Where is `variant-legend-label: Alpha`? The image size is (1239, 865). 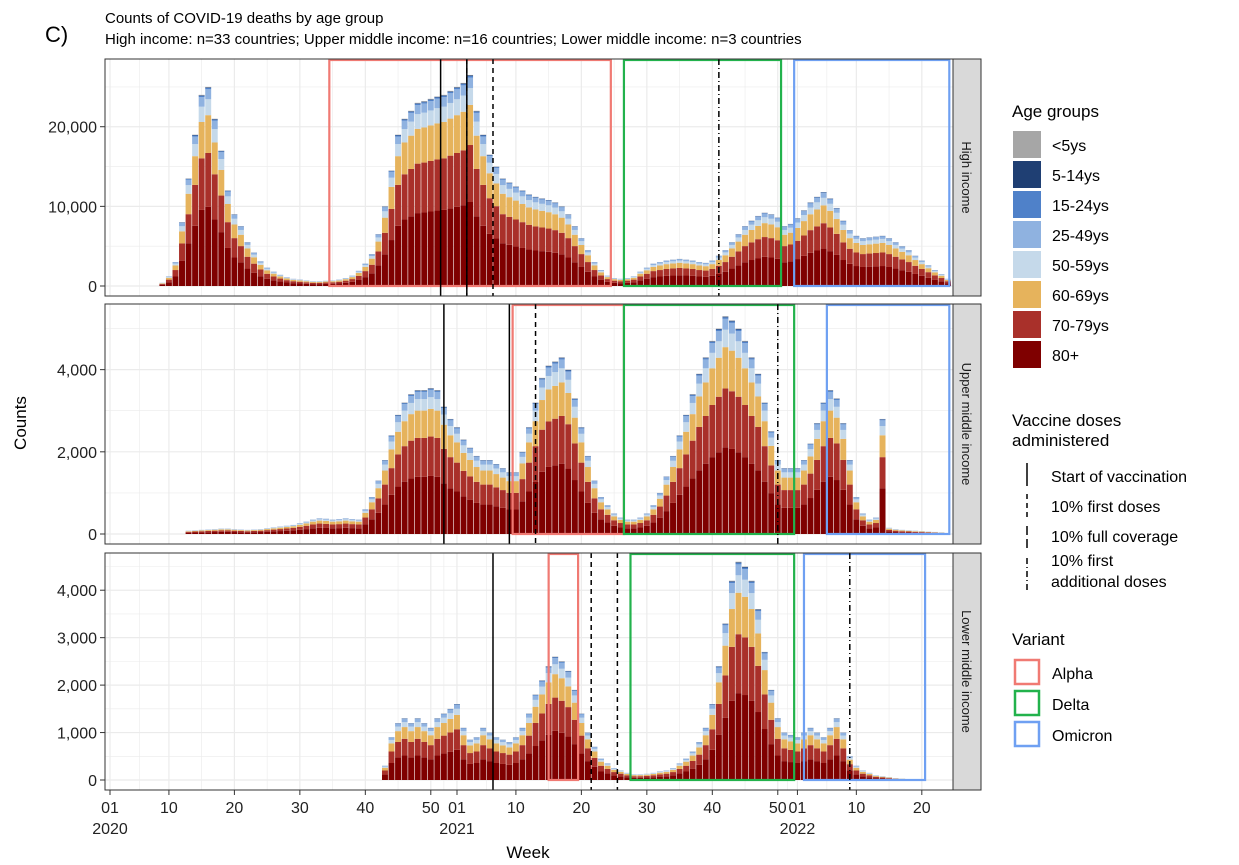 variant-legend-label: Alpha is located at coordinates (1072, 674).